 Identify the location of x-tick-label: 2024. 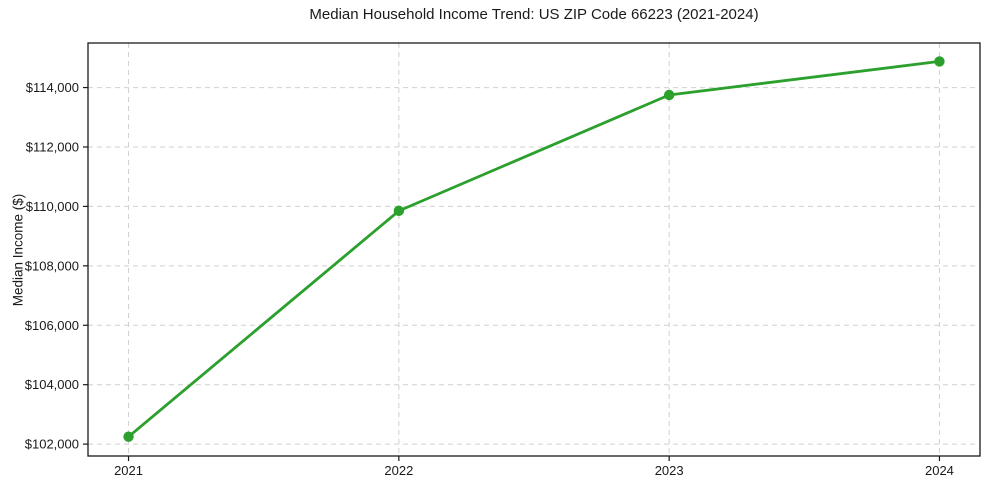
(939, 470).